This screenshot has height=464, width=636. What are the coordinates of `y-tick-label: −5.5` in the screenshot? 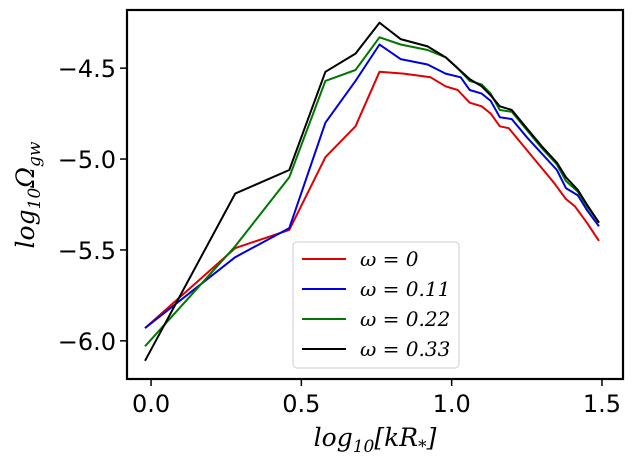 It's located at (87, 251).